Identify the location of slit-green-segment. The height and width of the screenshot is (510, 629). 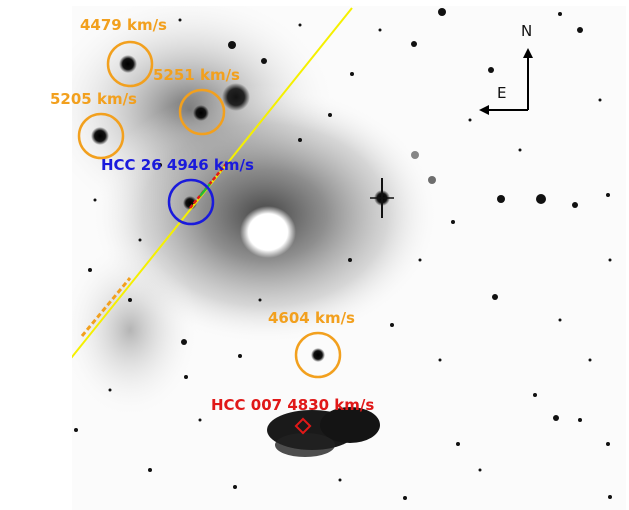
(205, 190).